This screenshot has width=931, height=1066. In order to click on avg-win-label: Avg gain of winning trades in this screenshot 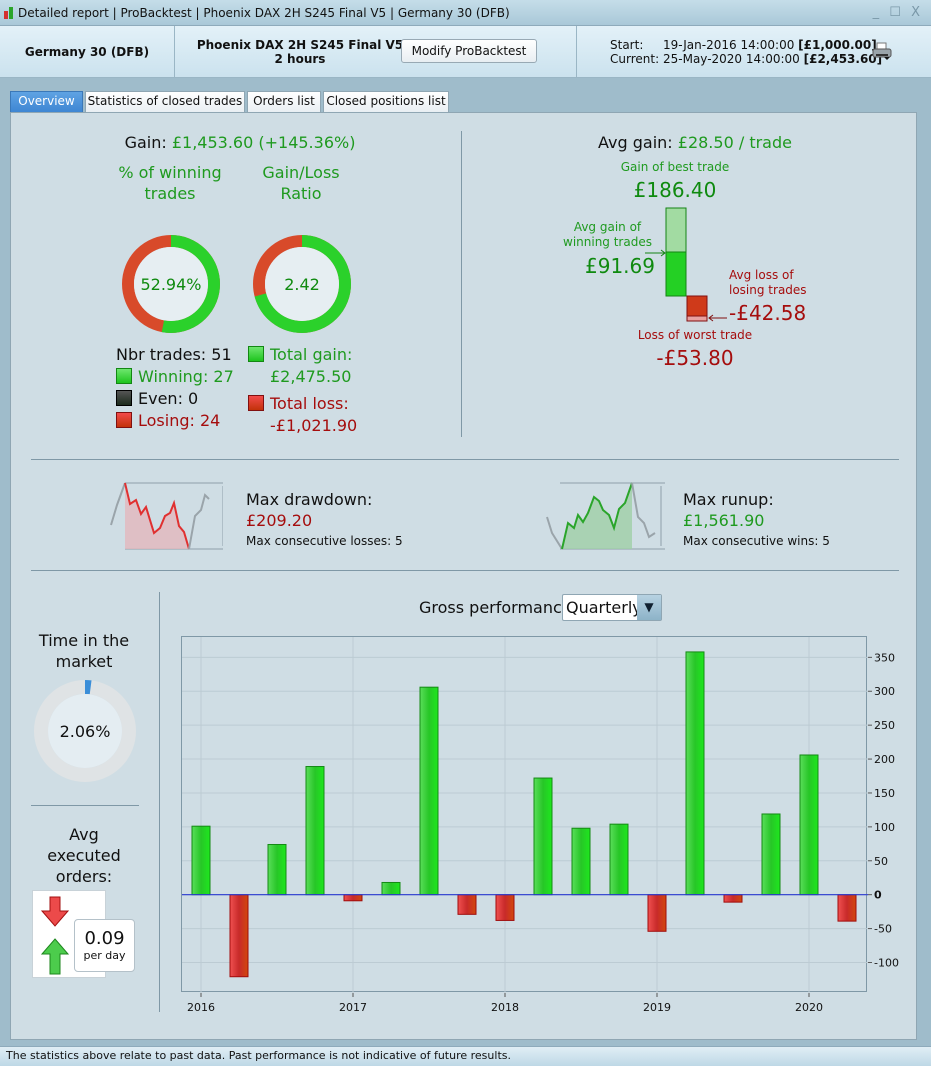, I will do `click(607, 234)`.